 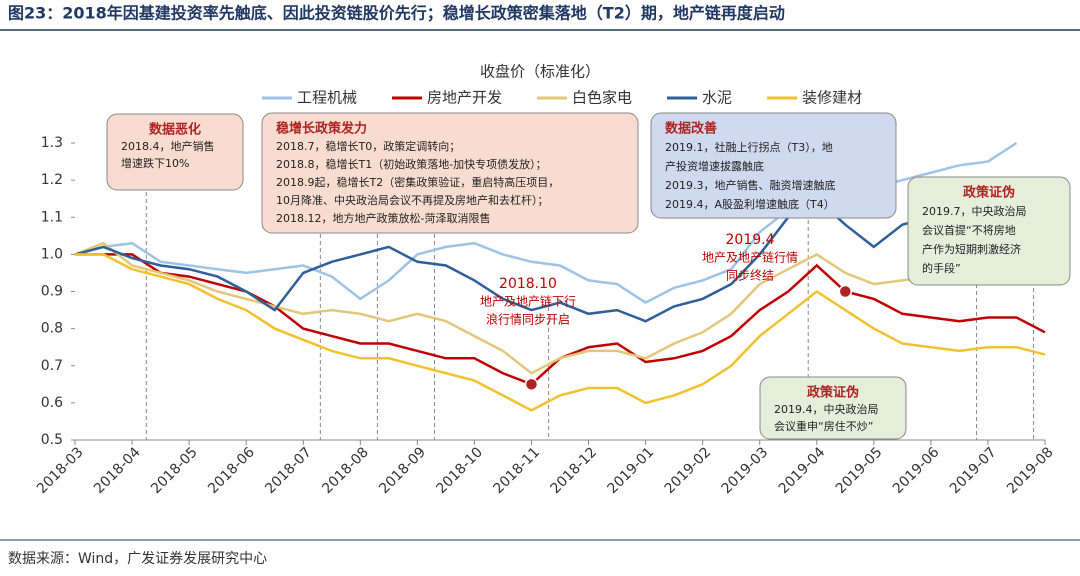 What do you see at coordinates (52, 180) in the screenshot?
I see `y-tick-label: 1.2` at bounding box center [52, 180].